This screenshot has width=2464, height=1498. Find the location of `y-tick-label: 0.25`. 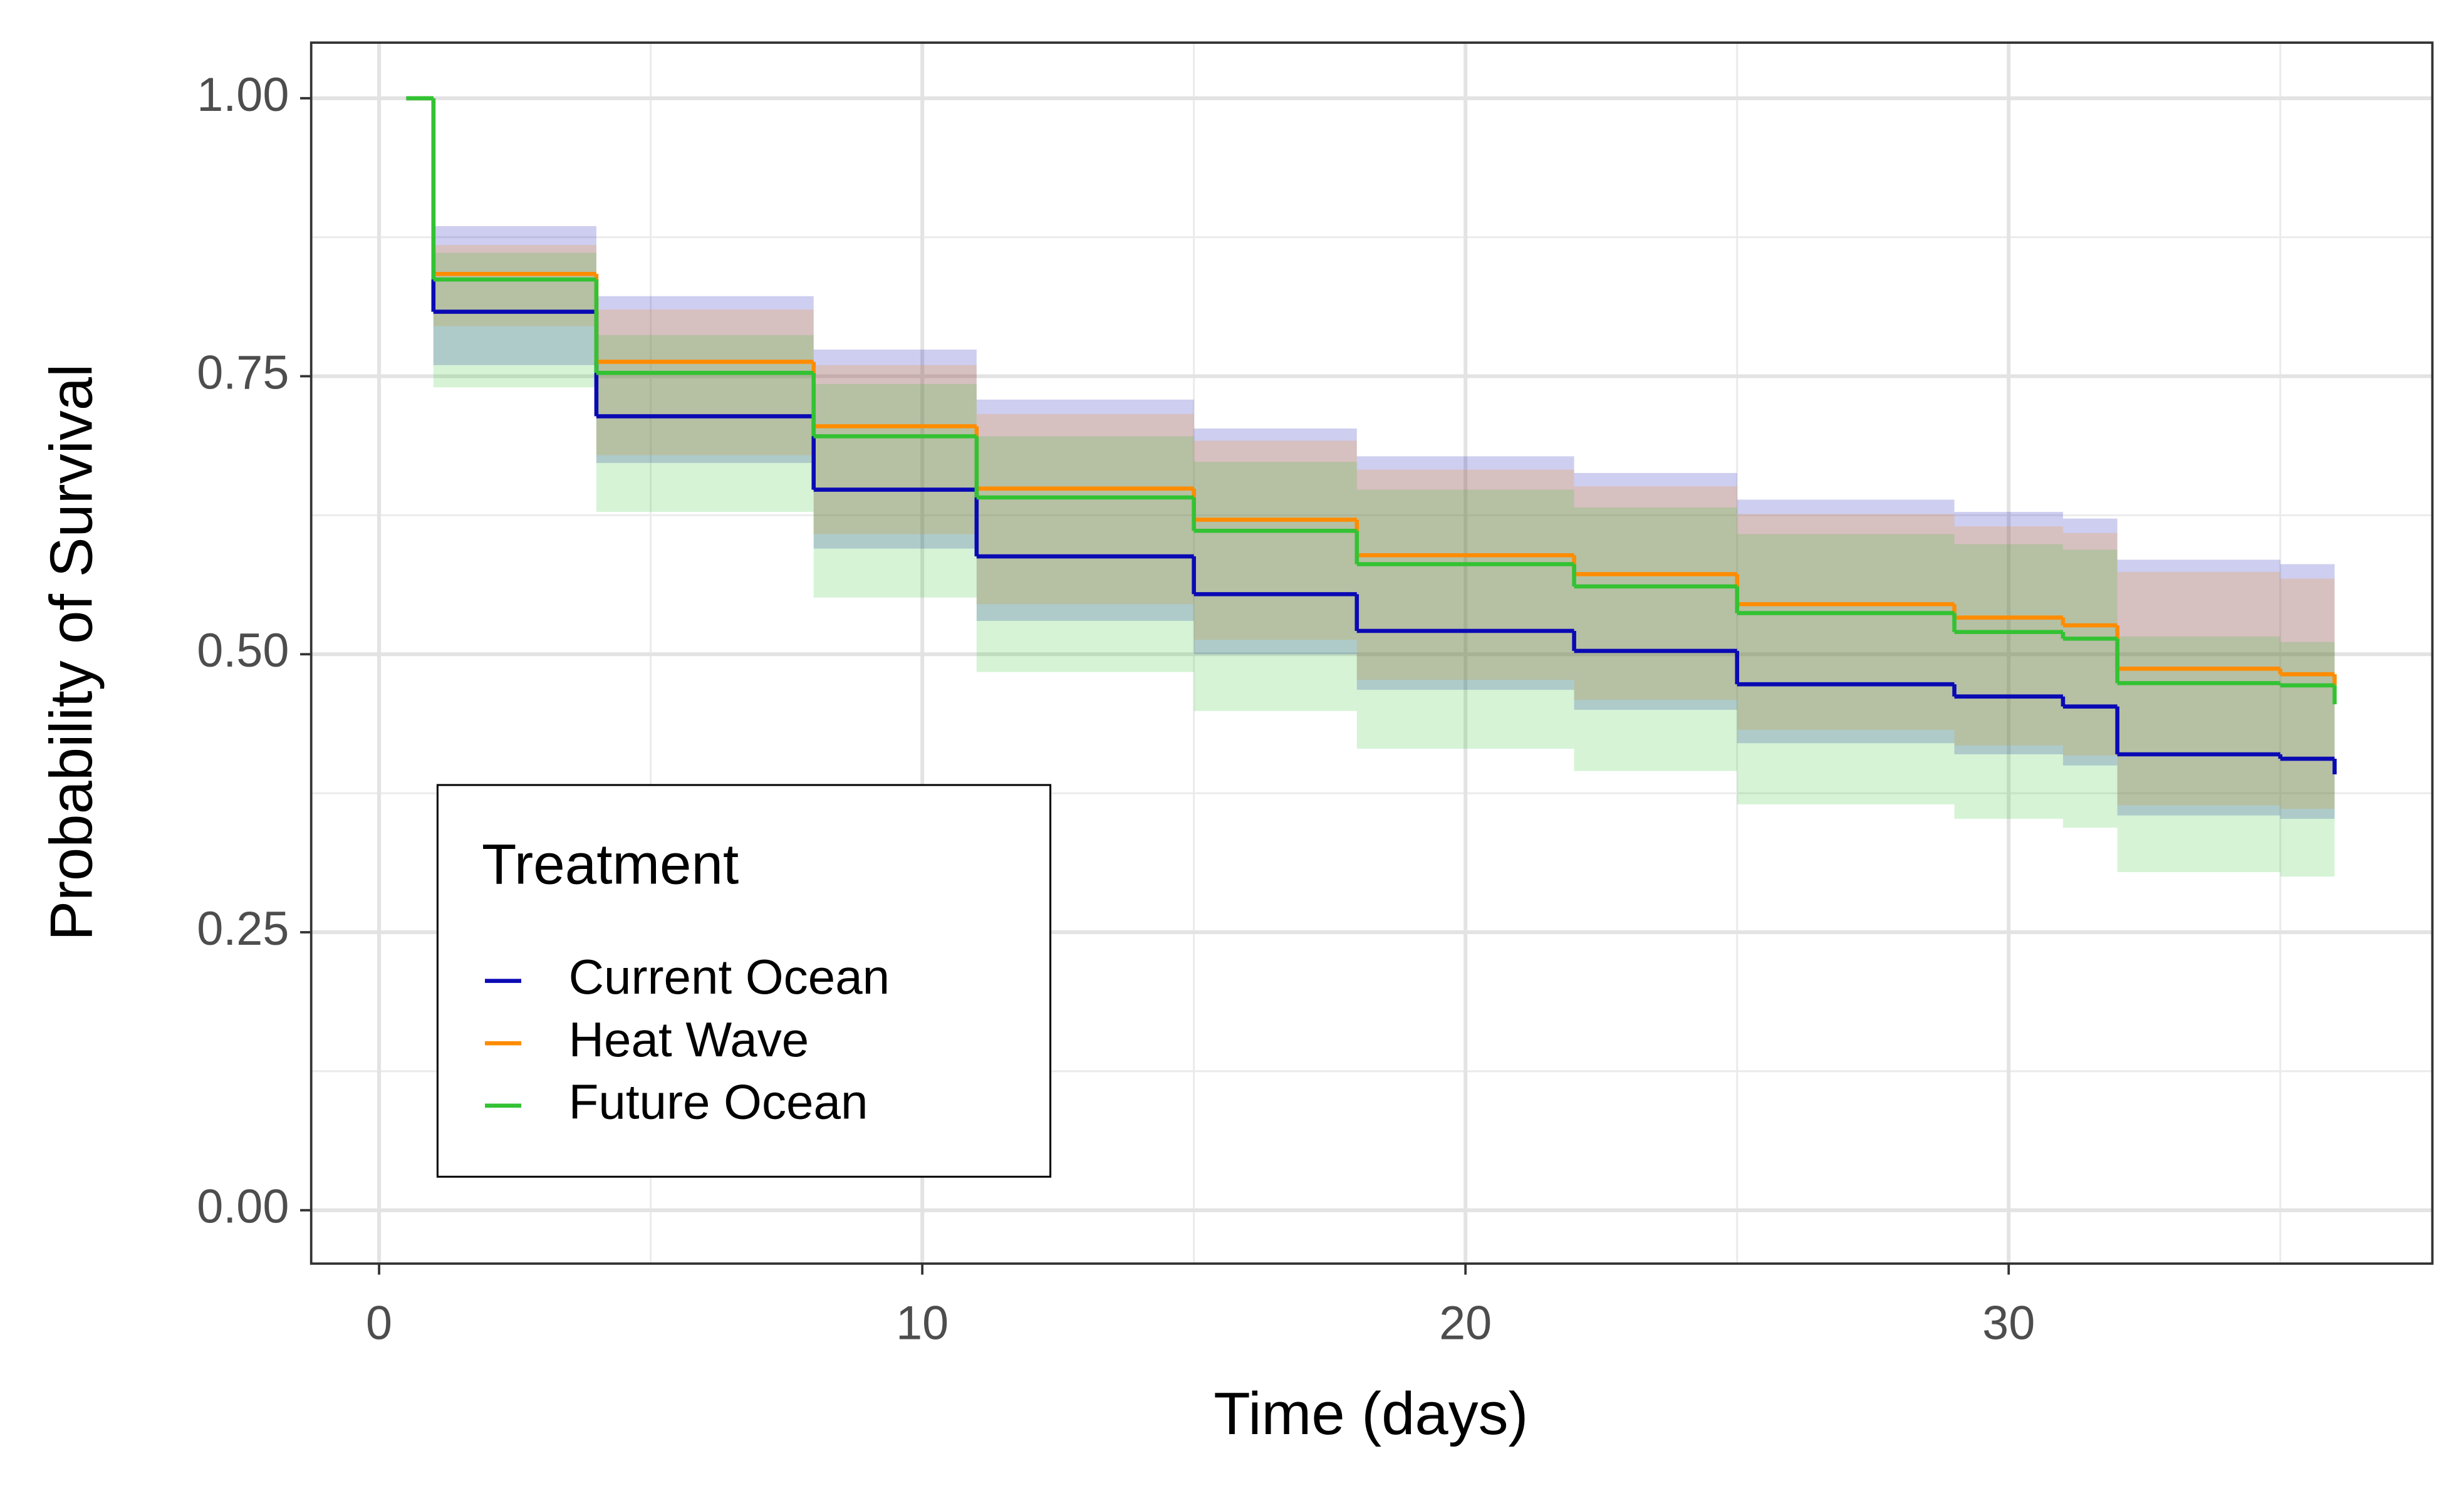

y-tick-label: 0.25 is located at coordinates (243, 929).